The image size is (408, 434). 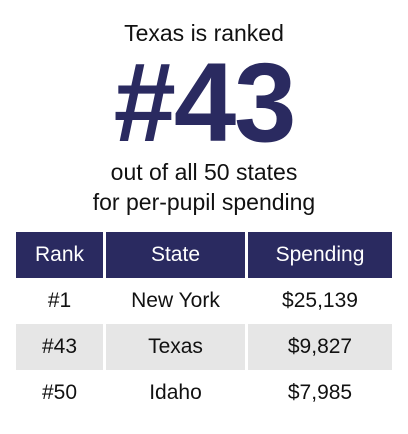 What do you see at coordinates (320, 300) in the screenshot?
I see `table-cell-spending: $25,139` at bounding box center [320, 300].